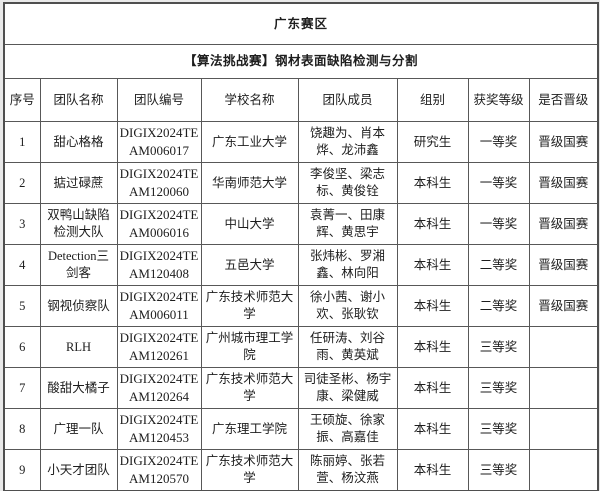 The image size is (600, 491). Describe the element at coordinates (347, 388) in the screenshot. I see `cell-members: 司徒圣彬、杨宇康、梁健威` at that location.